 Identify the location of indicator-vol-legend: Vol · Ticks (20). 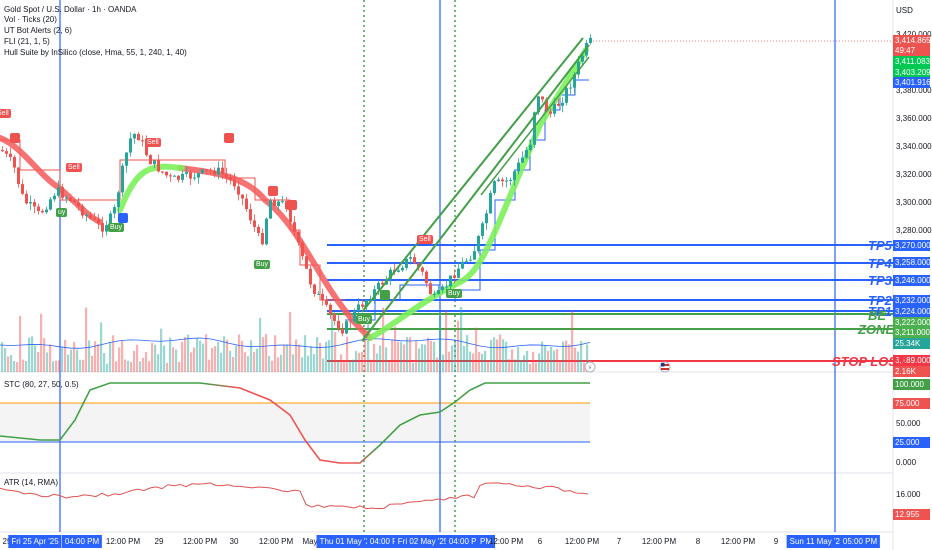
(30, 19).